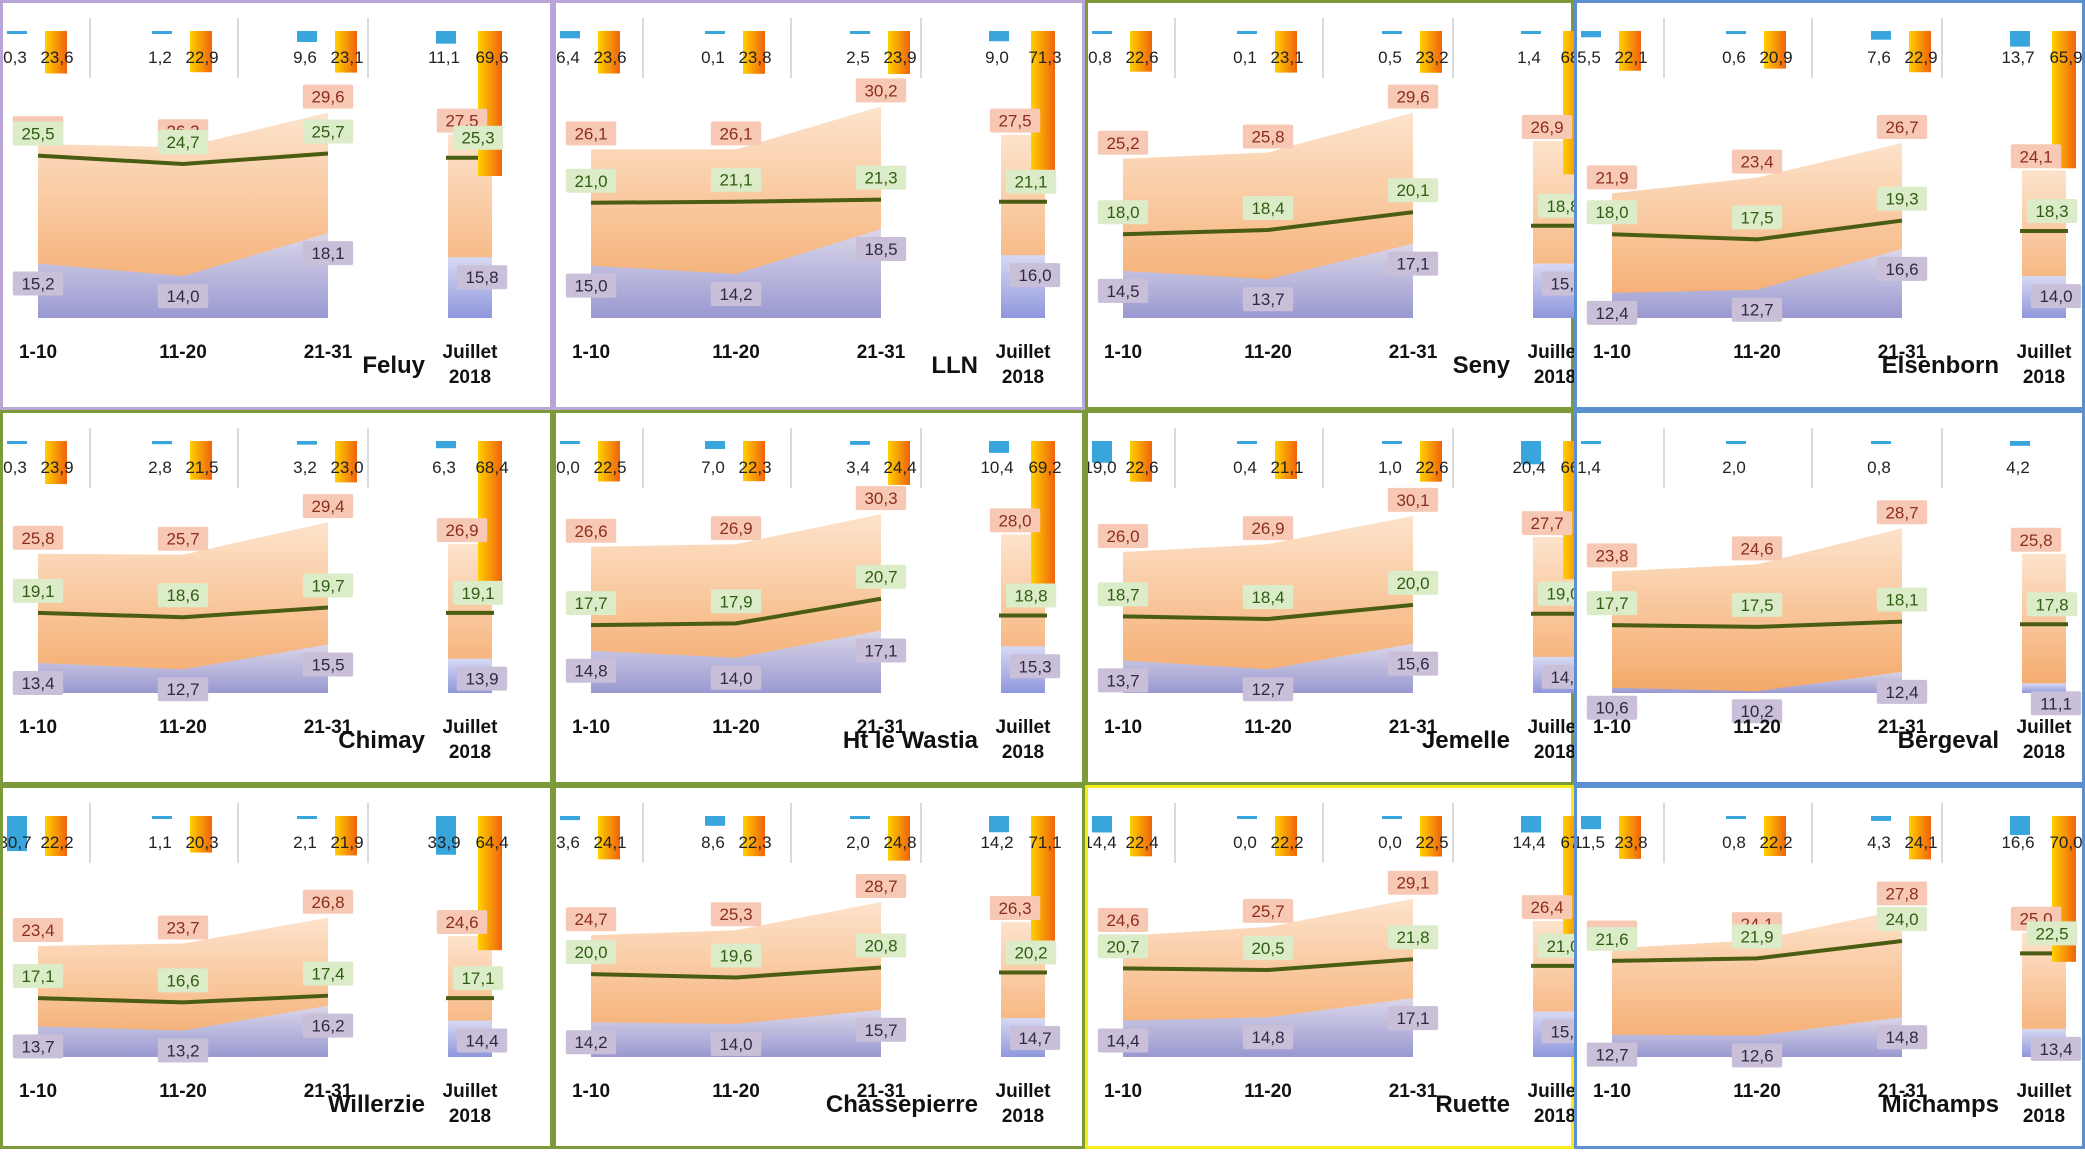 This screenshot has width=2085, height=1152. Describe the element at coordinates (1940, 1104) in the screenshot. I see `station-name: Michamps` at that location.